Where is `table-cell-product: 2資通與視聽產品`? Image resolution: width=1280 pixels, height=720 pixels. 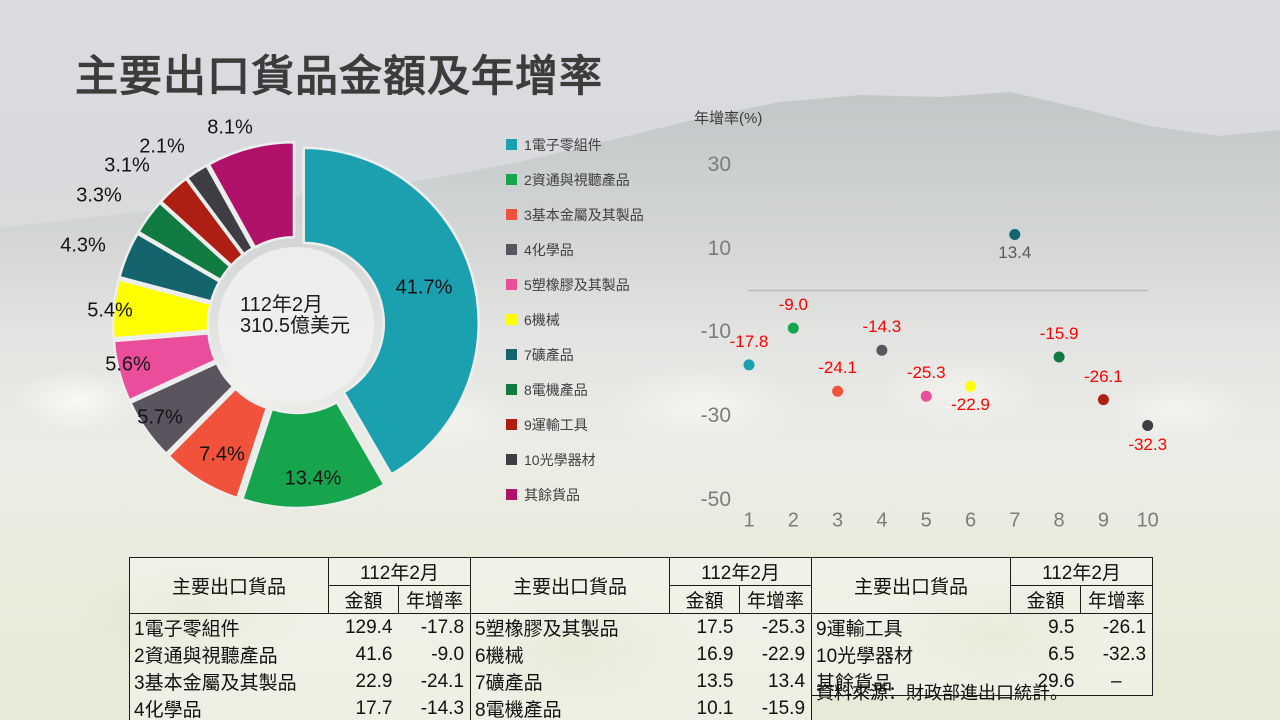 table-cell-product: 2資通與視聽產品 is located at coordinates (206, 656).